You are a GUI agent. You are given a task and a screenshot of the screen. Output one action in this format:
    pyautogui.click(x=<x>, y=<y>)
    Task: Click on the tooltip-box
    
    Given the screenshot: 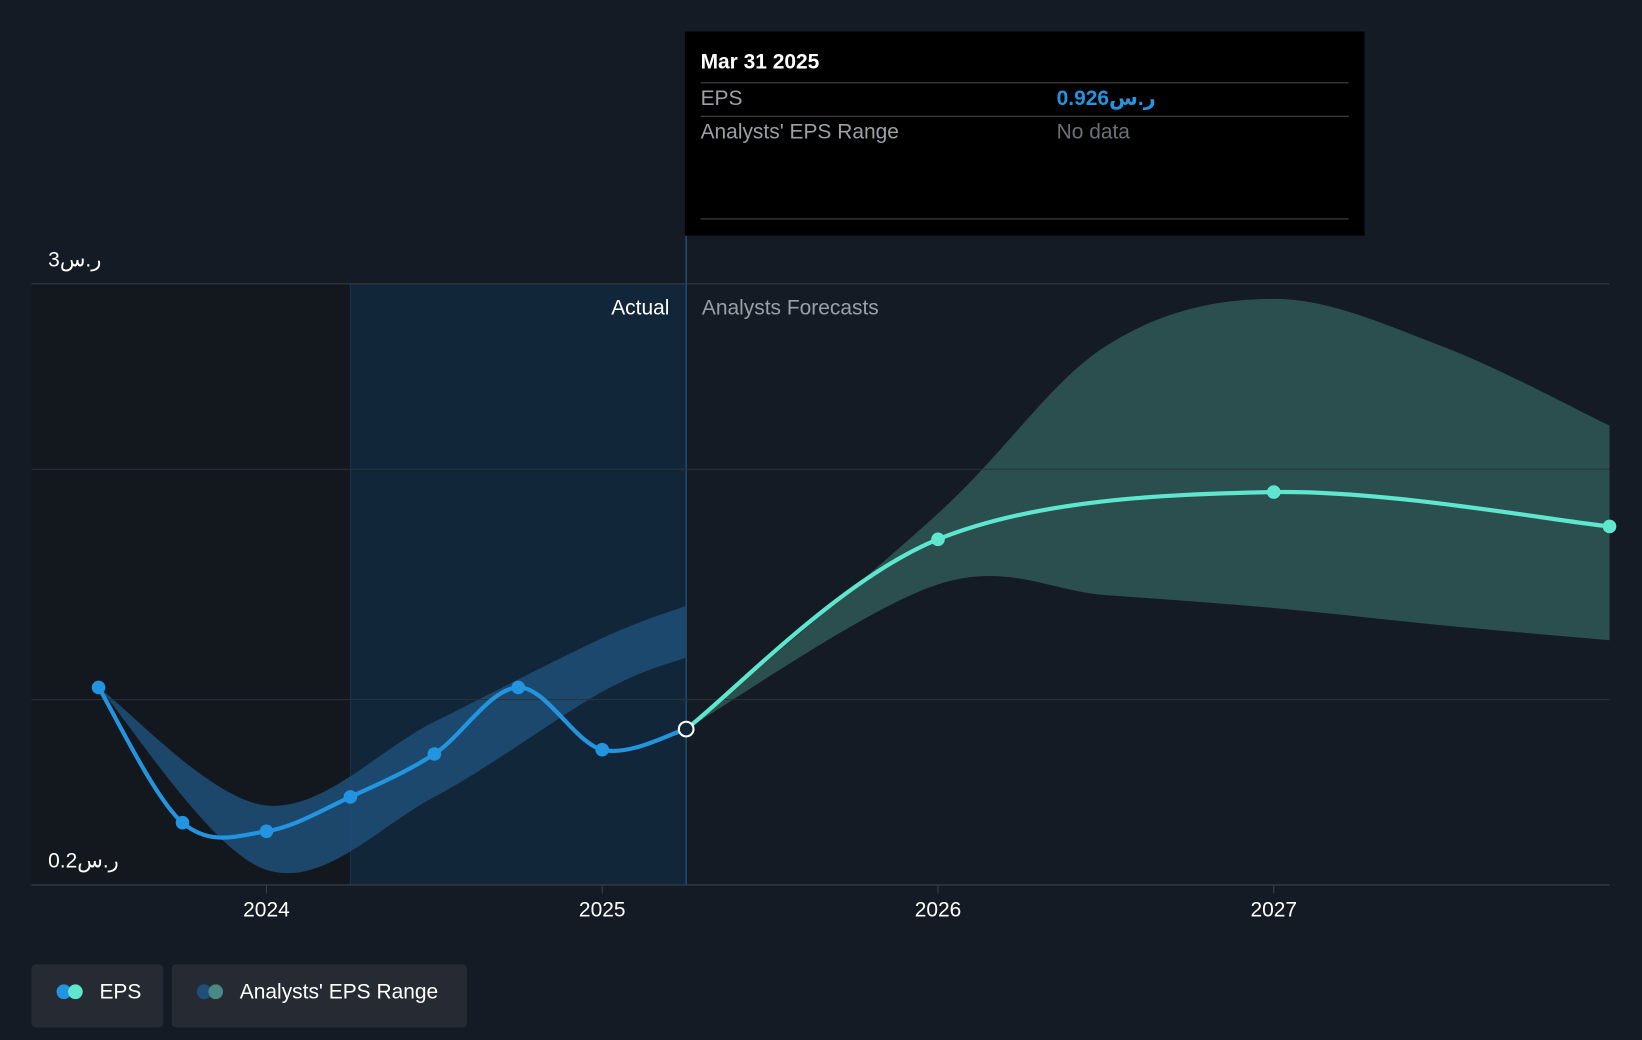 What is the action you would take?
    pyautogui.click(x=1024, y=133)
    